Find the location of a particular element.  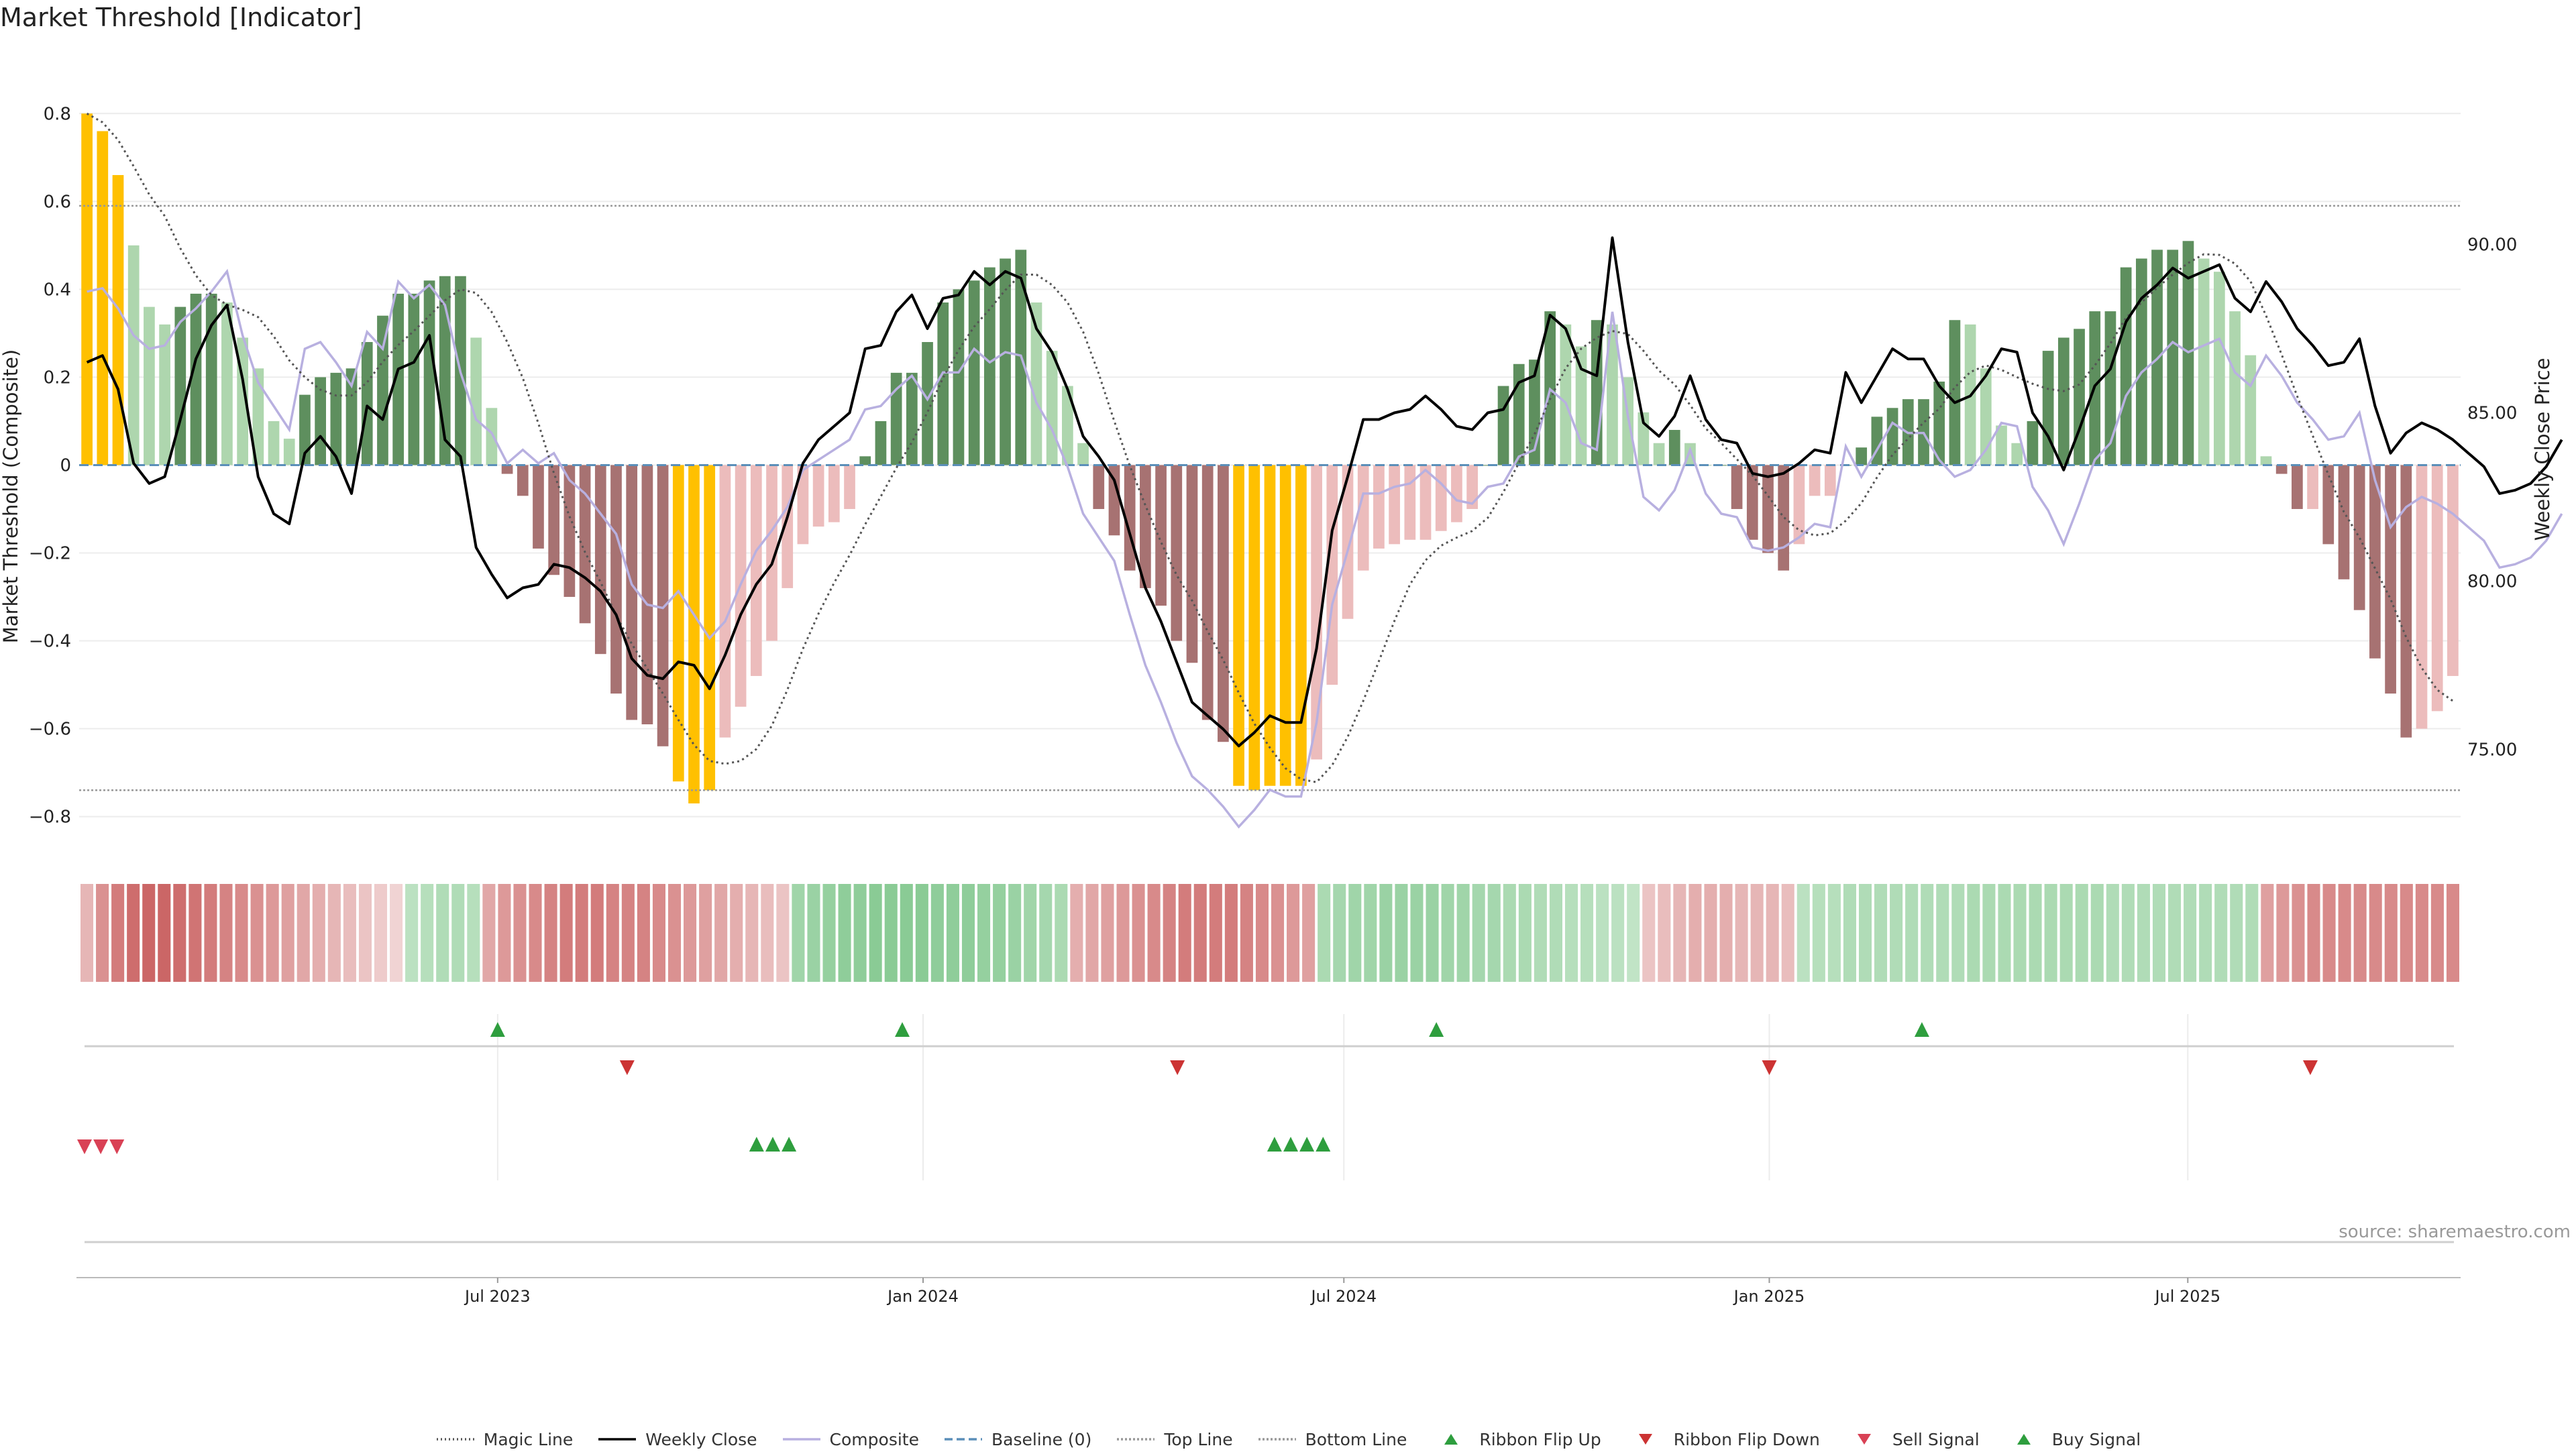

ribbon-flip-down-marker is located at coordinates (1177, 1067).